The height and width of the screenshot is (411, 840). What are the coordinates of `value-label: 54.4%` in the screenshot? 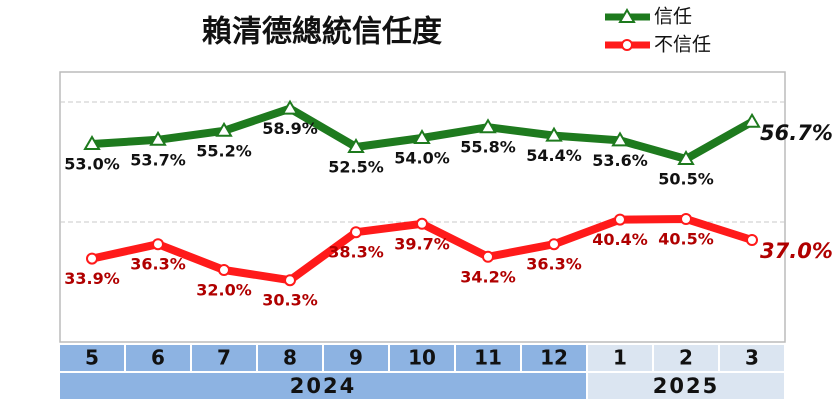 It's located at (554, 155).